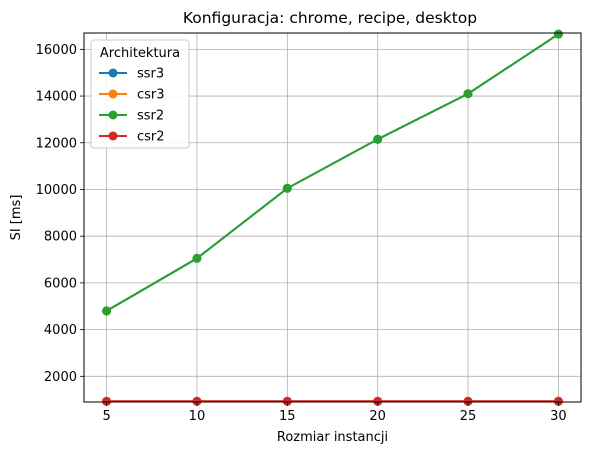 This screenshot has height=455, width=589. What do you see at coordinates (150, 74) in the screenshot?
I see `legend-label: ssr3` at bounding box center [150, 74].